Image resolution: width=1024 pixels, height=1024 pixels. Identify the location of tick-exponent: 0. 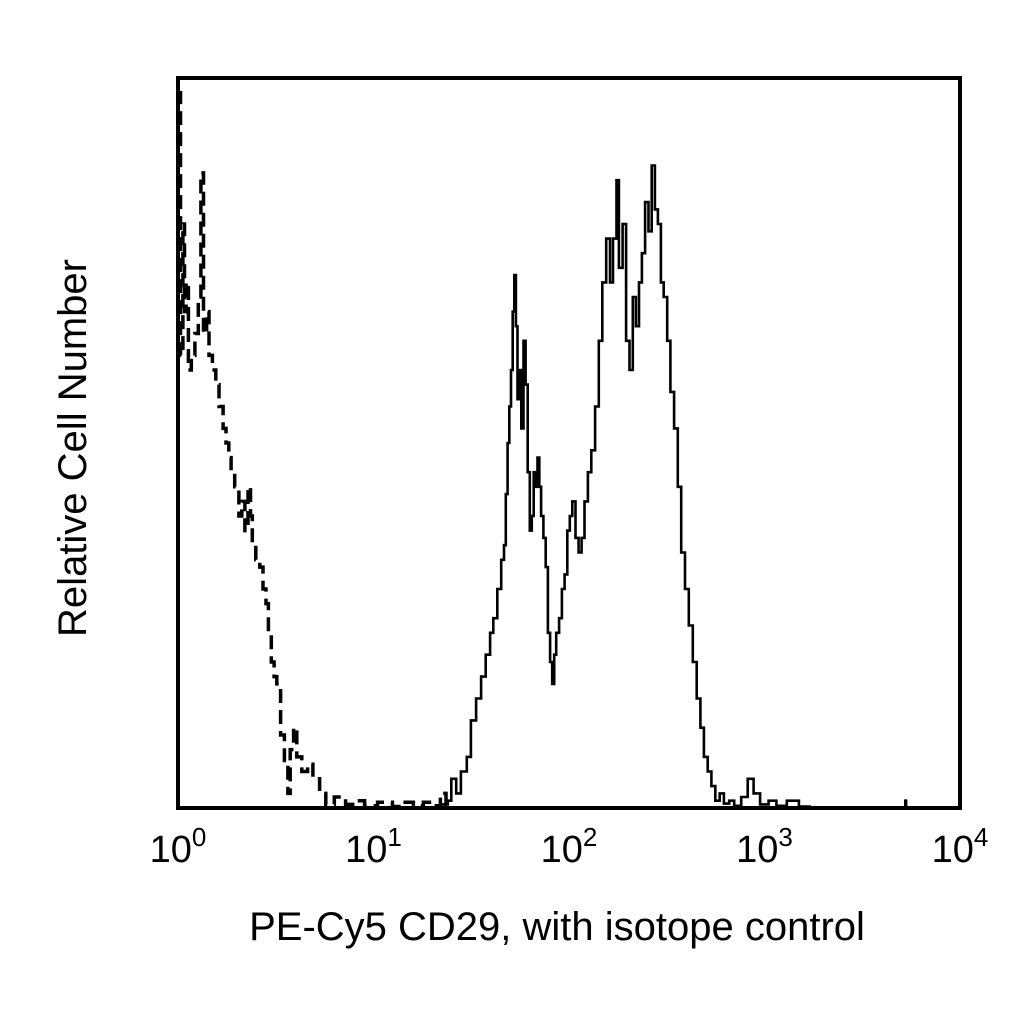
(199, 837).